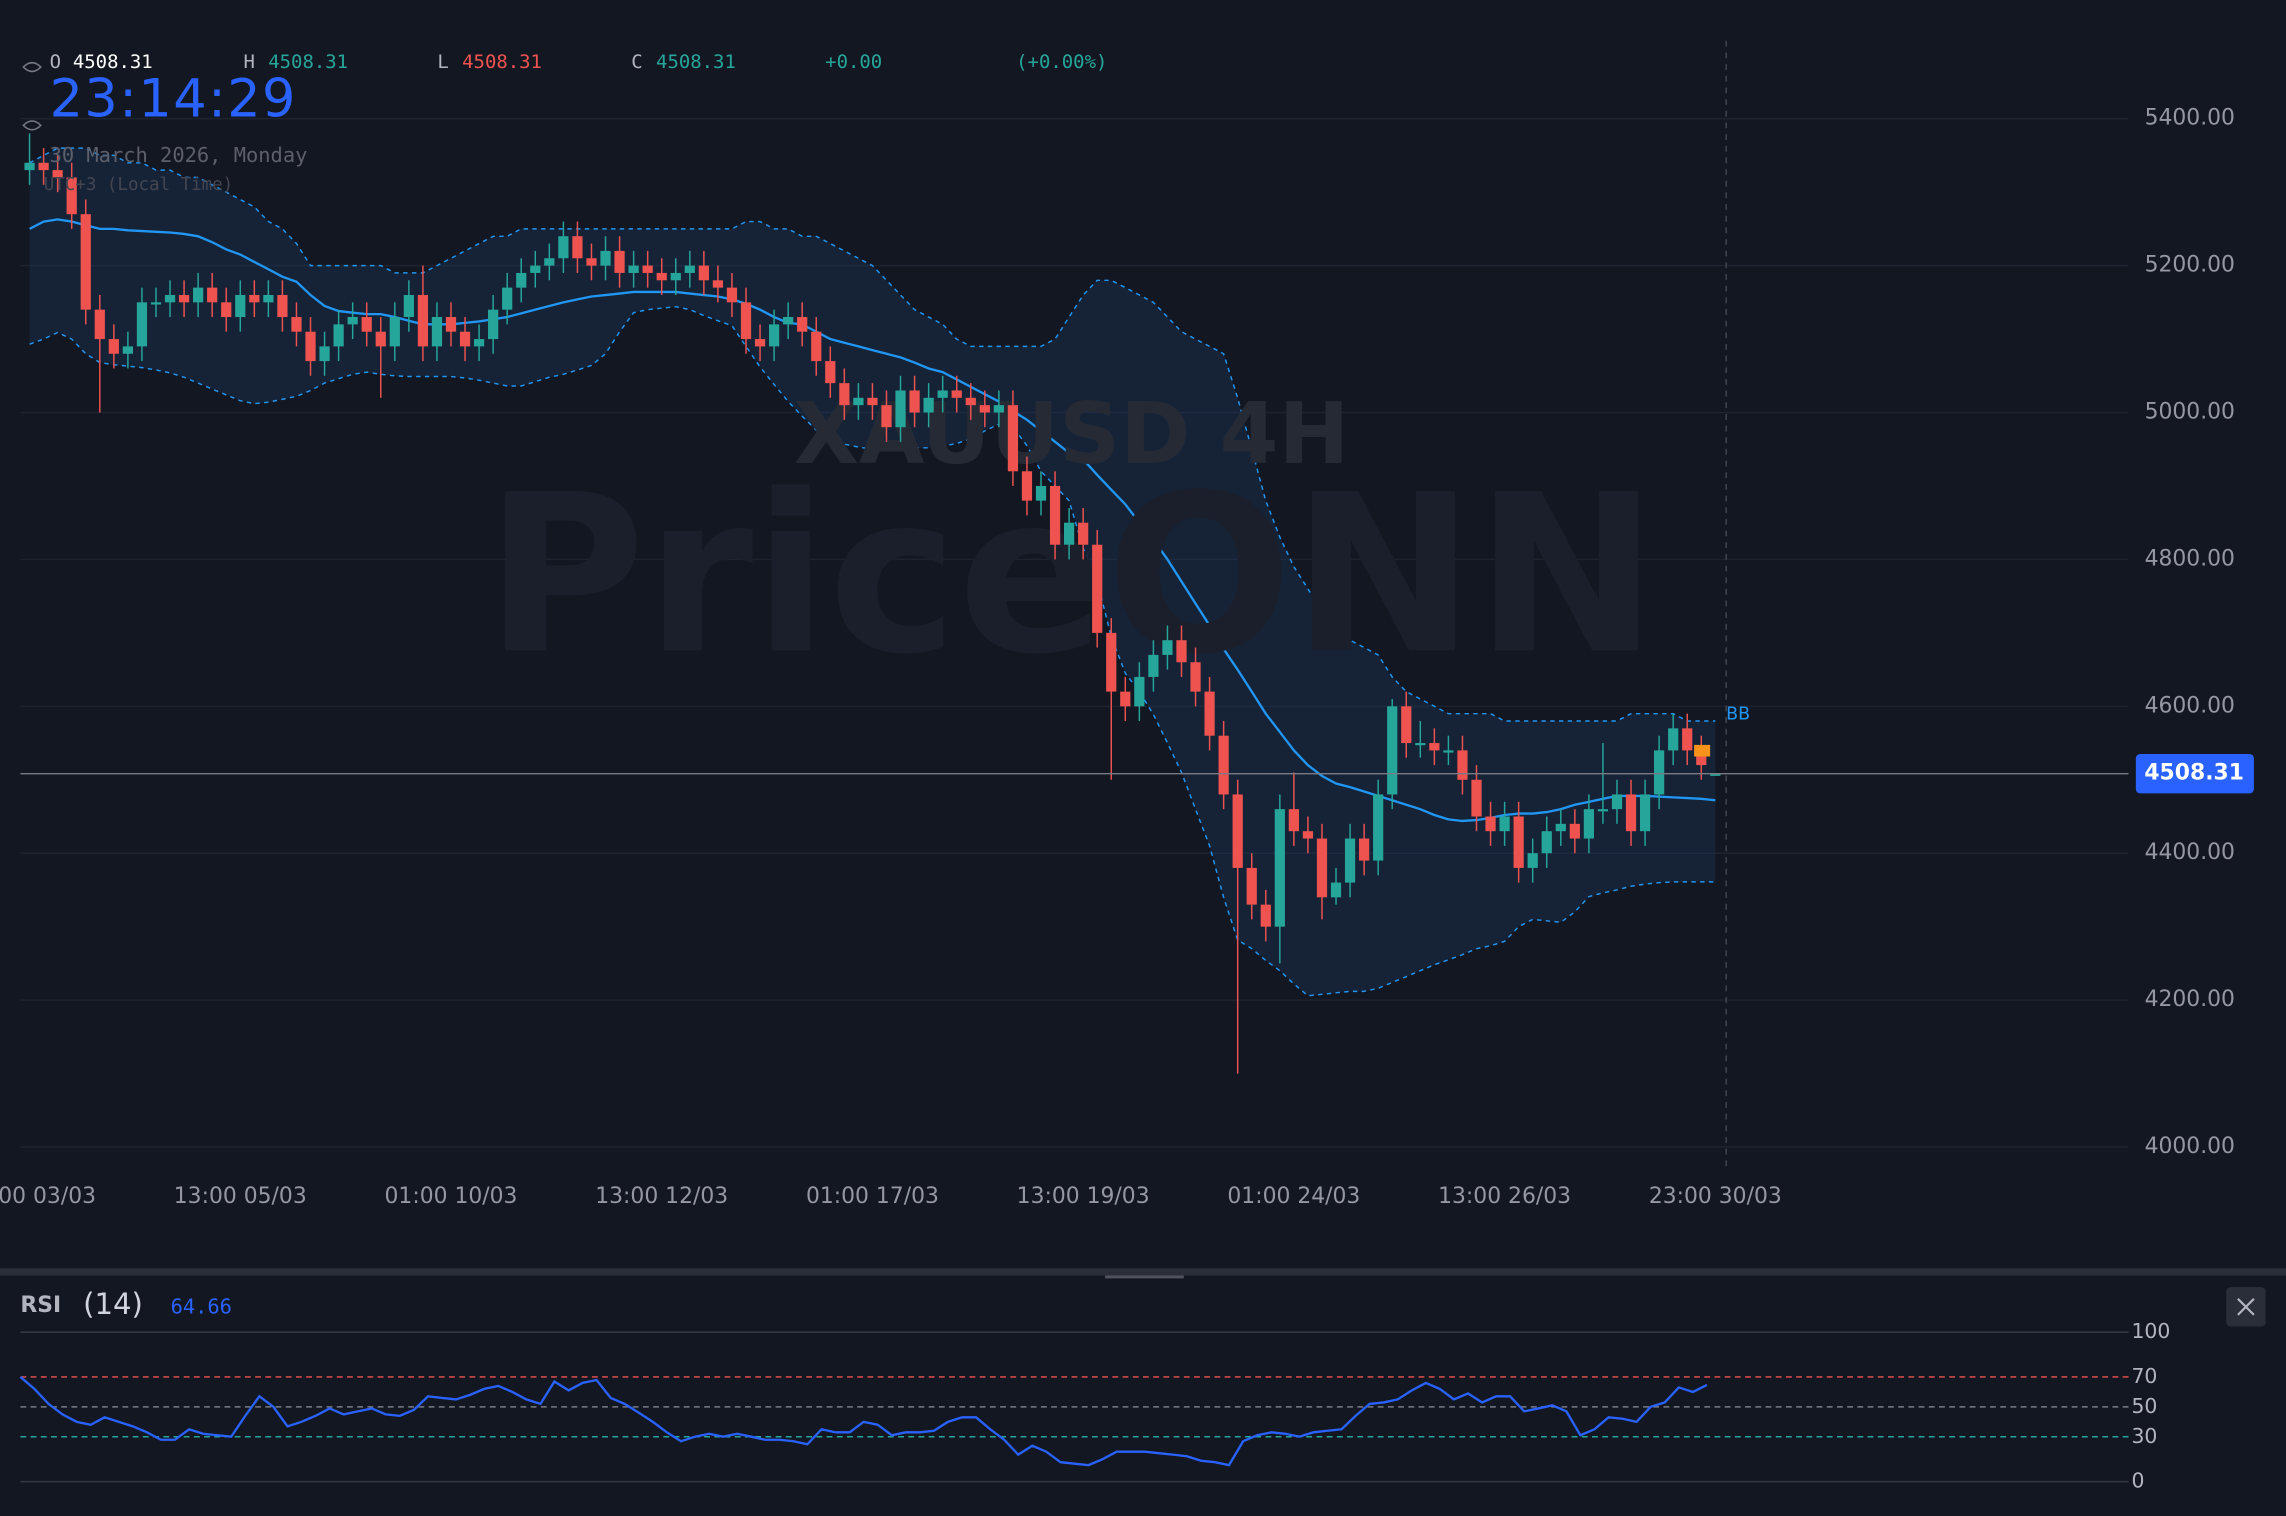  What do you see at coordinates (2190, 1146) in the screenshot?
I see `y-tick-label: 4000.00` at bounding box center [2190, 1146].